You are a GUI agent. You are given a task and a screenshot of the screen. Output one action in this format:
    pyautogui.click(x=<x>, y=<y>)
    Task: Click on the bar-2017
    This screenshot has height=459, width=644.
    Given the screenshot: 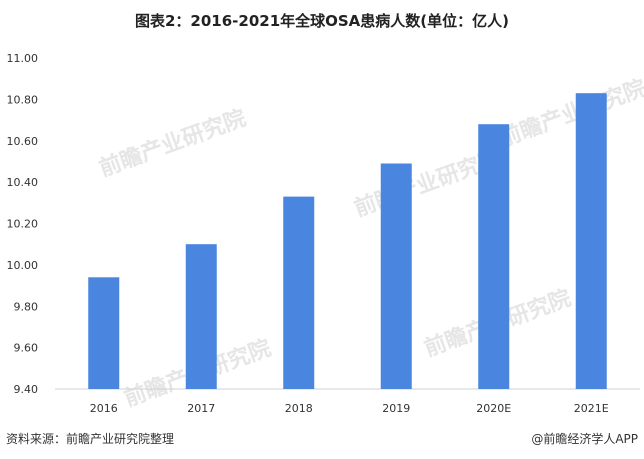 What is the action you would take?
    pyautogui.click(x=201, y=316)
    